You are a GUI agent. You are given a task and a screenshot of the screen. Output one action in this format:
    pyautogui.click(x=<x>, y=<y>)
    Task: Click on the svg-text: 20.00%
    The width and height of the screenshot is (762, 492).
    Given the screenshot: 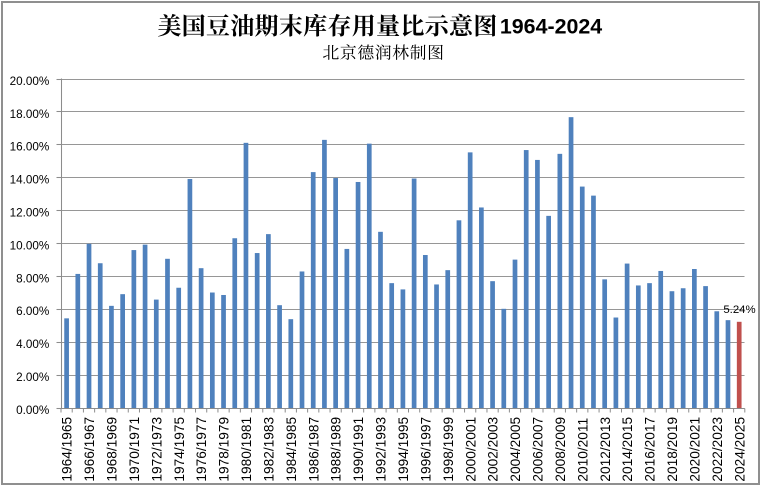 What is the action you would take?
    pyautogui.click(x=30, y=81)
    